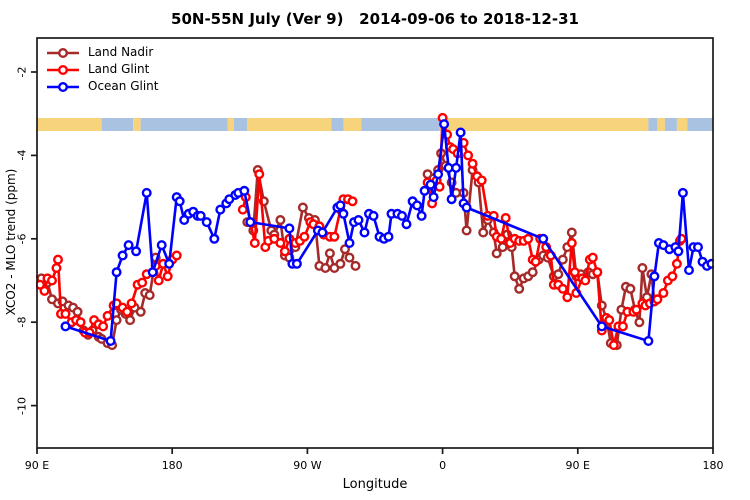  I want to click on x-axis-title: Longitude, so click(375, 484).